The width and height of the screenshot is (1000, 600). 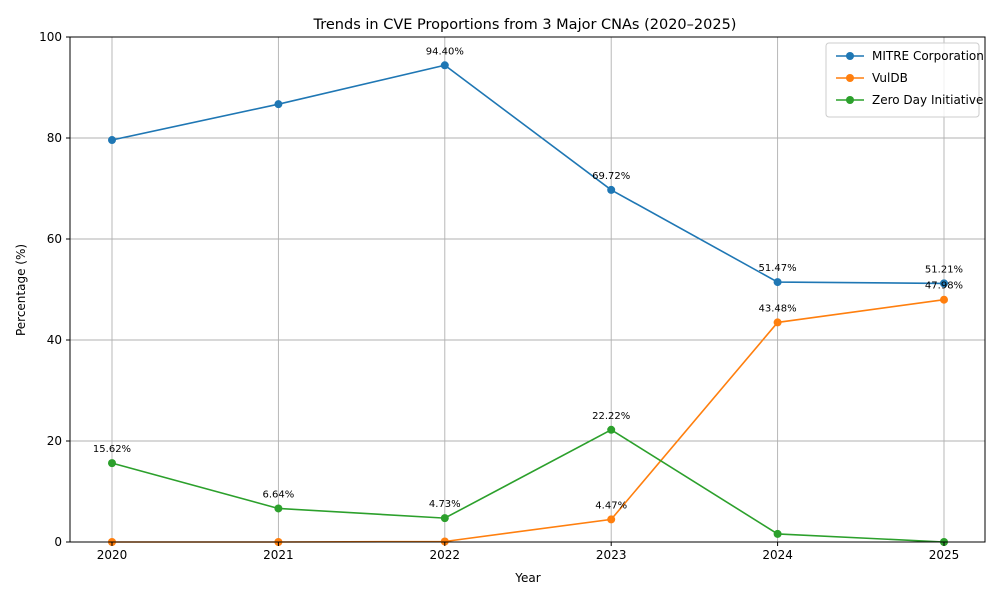 What do you see at coordinates (527, 578) in the screenshot?
I see `x-axis-title: Year` at bounding box center [527, 578].